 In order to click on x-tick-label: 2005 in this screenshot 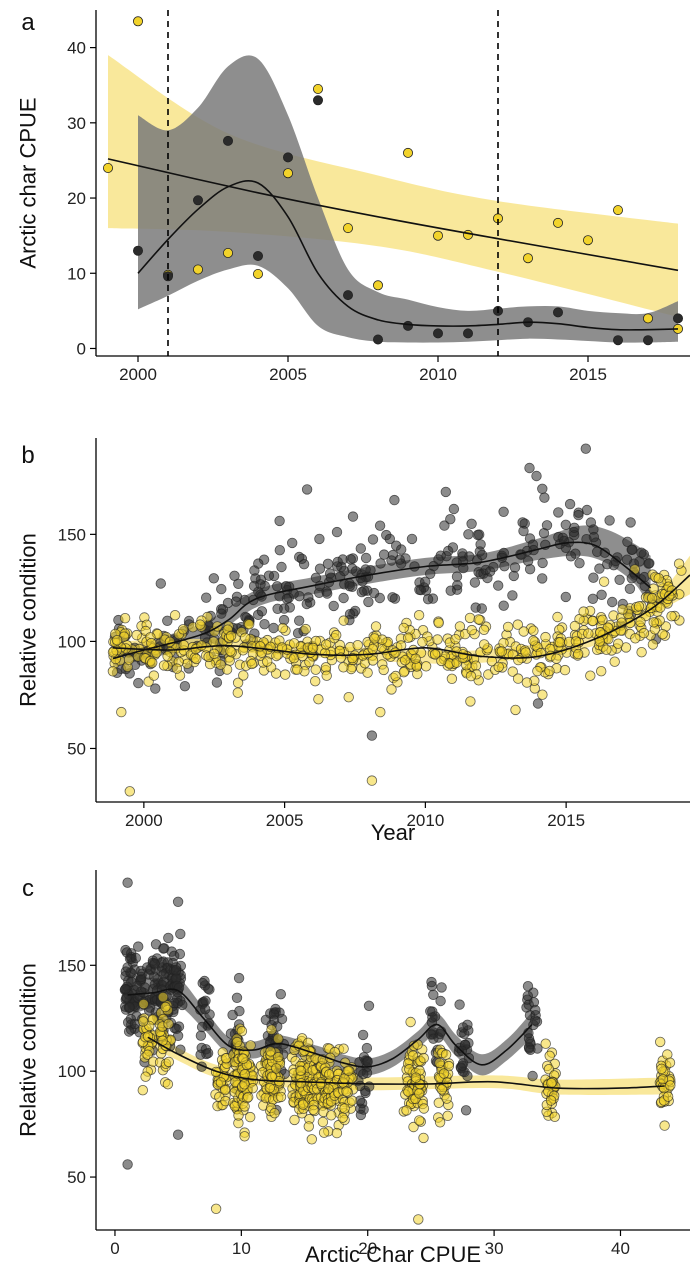, I will do `click(288, 374)`.